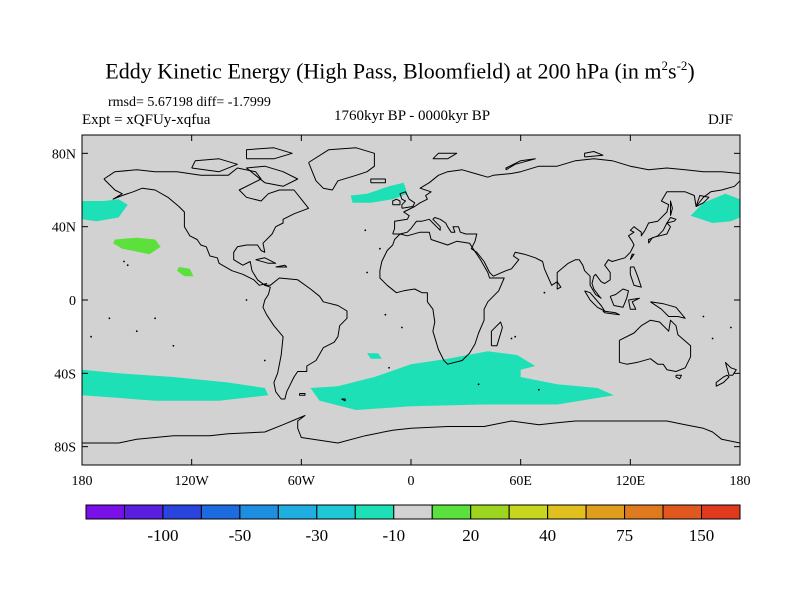 This screenshot has height=600, width=800. Describe the element at coordinates (214, 165) in the screenshot. I see `coastline-canadian-arctic` at that location.